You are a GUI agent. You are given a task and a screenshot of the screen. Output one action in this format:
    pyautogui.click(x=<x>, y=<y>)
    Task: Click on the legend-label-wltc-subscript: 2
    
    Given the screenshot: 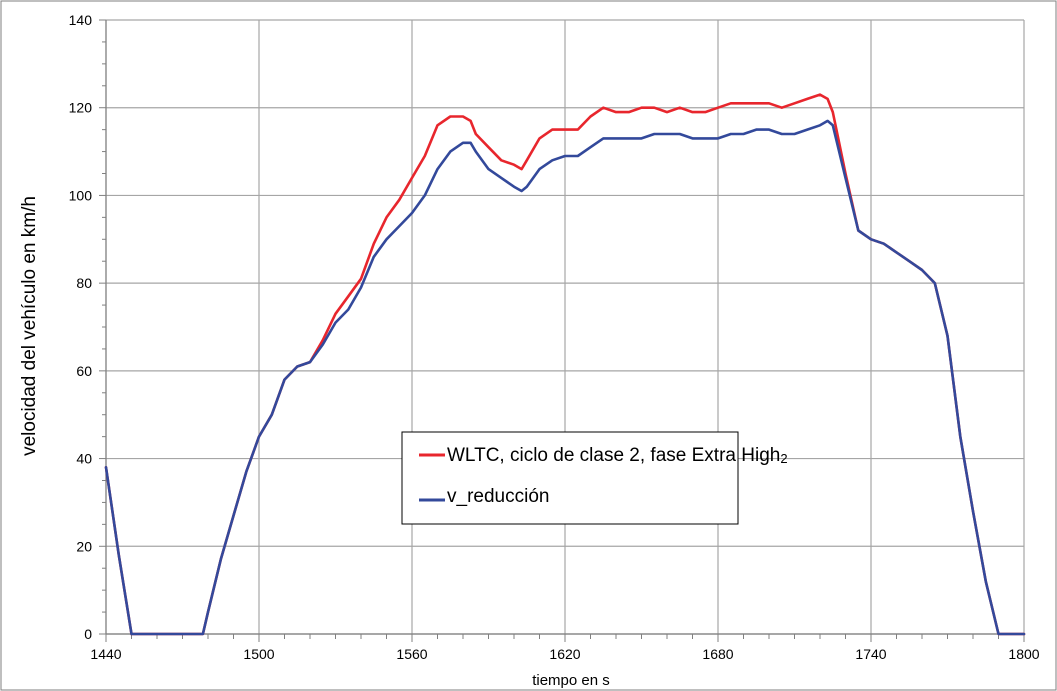 What is the action you would take?
    pyautogui.click(x=783, y=458)
    